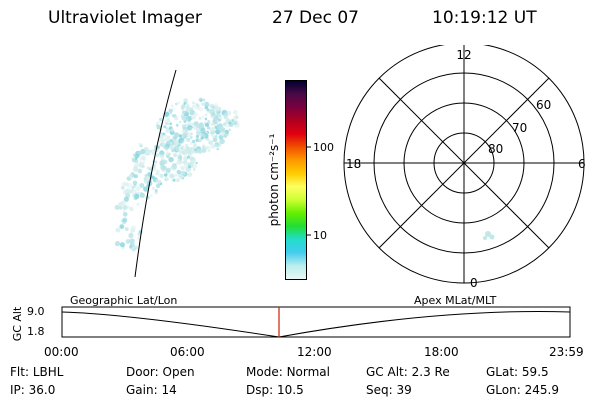 The width and height of the screenshot is (600, 400). Describe the element at coordinates (296, 180) in the screenshot. I see `color-scale-bar` at that location.